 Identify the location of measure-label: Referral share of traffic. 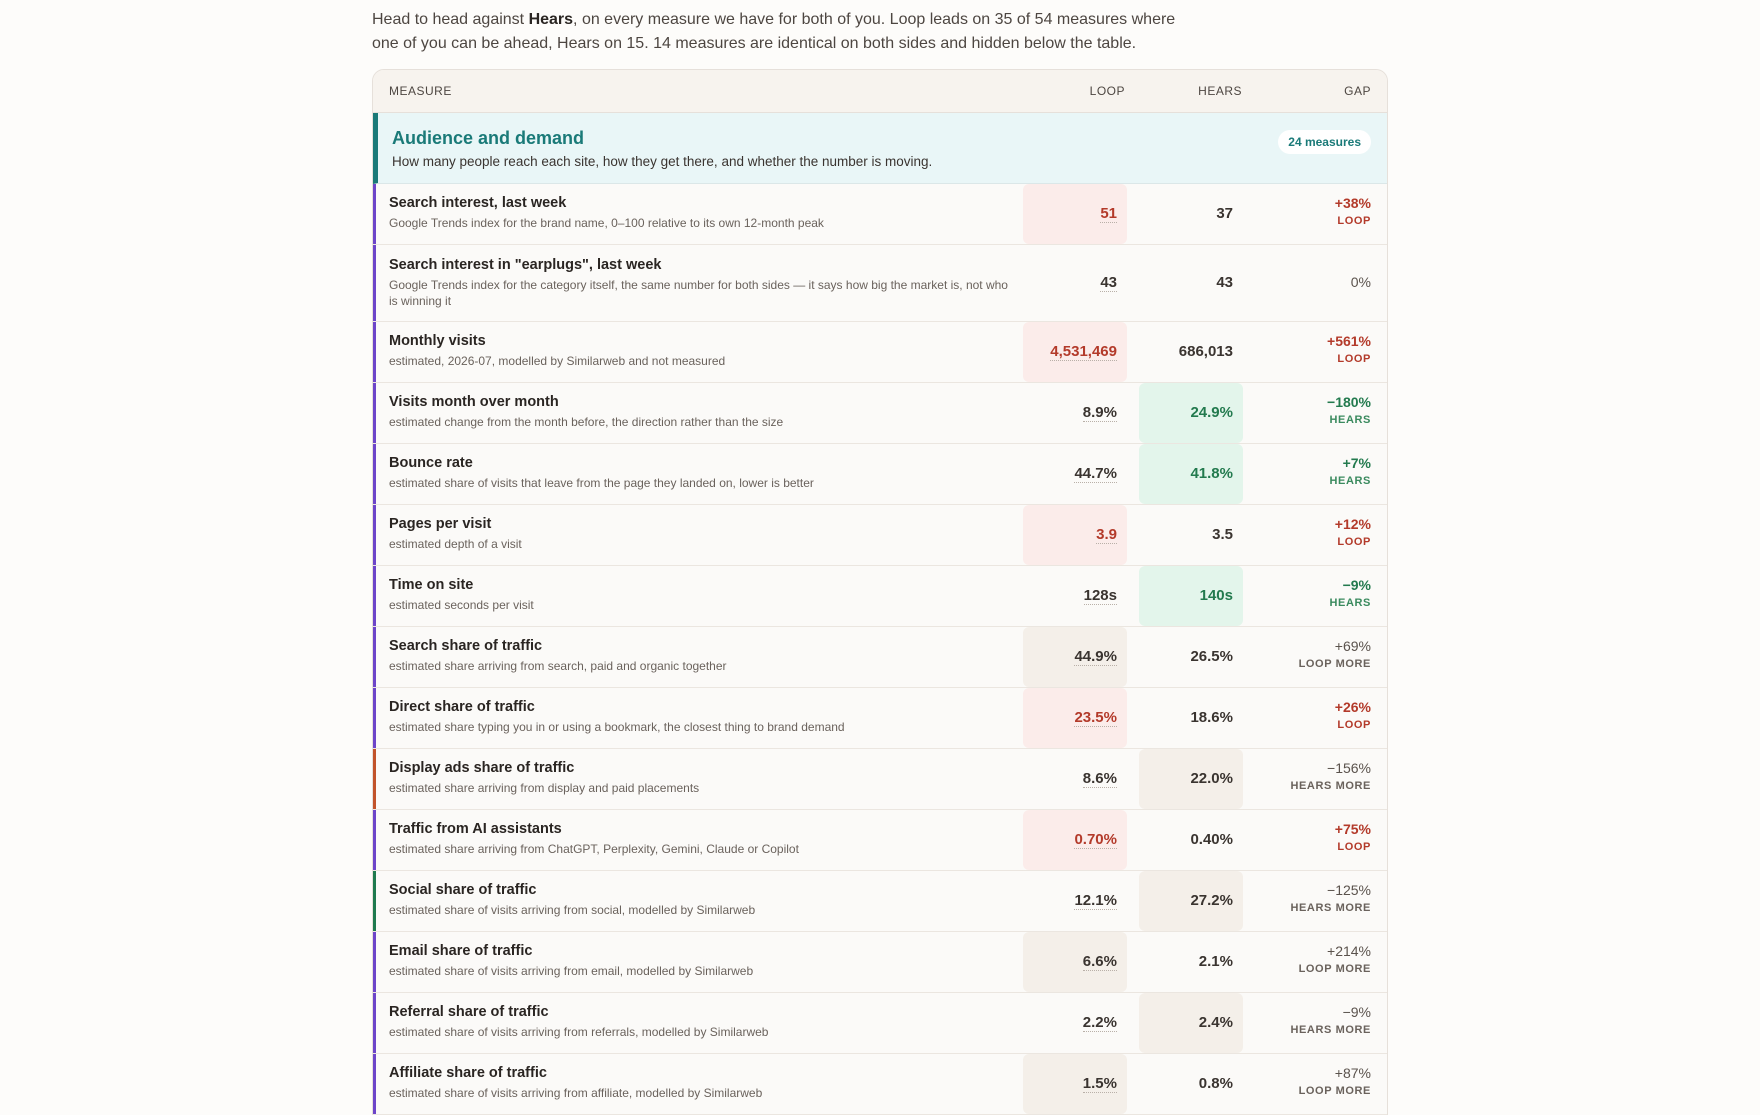
(469, 1012).